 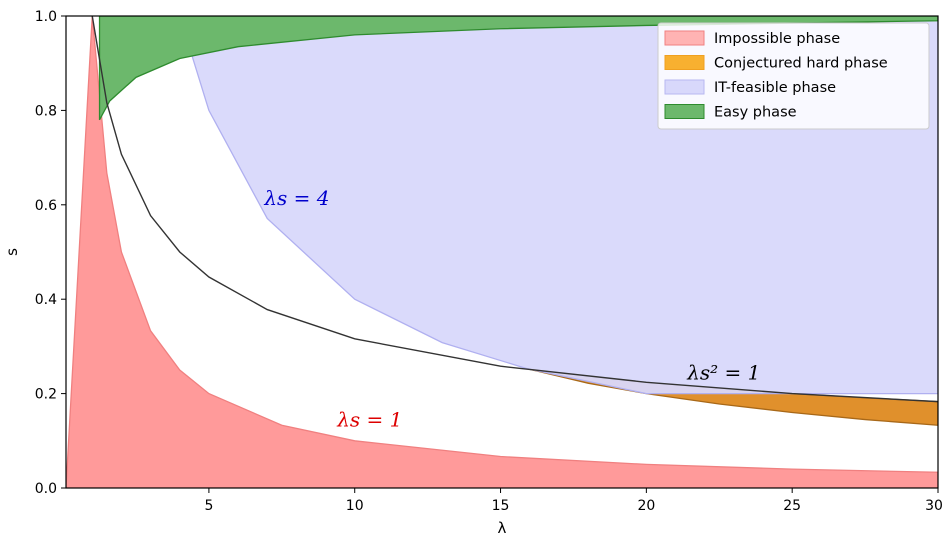 What do you see at coordinates (755, 113) in the screenshot?
I see `legend-label-easy-phase: Easy phase` at bounding box center [755, 113].